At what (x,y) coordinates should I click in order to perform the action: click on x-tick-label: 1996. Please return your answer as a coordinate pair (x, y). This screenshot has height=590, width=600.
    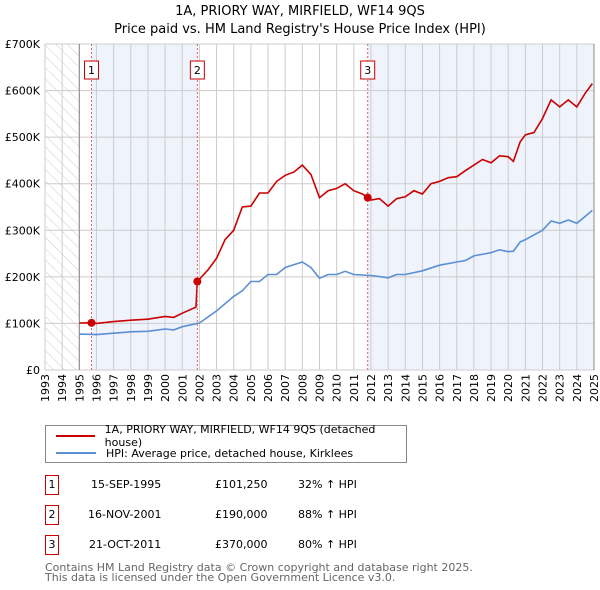
    Looking at the image, I should click on (96, 388).